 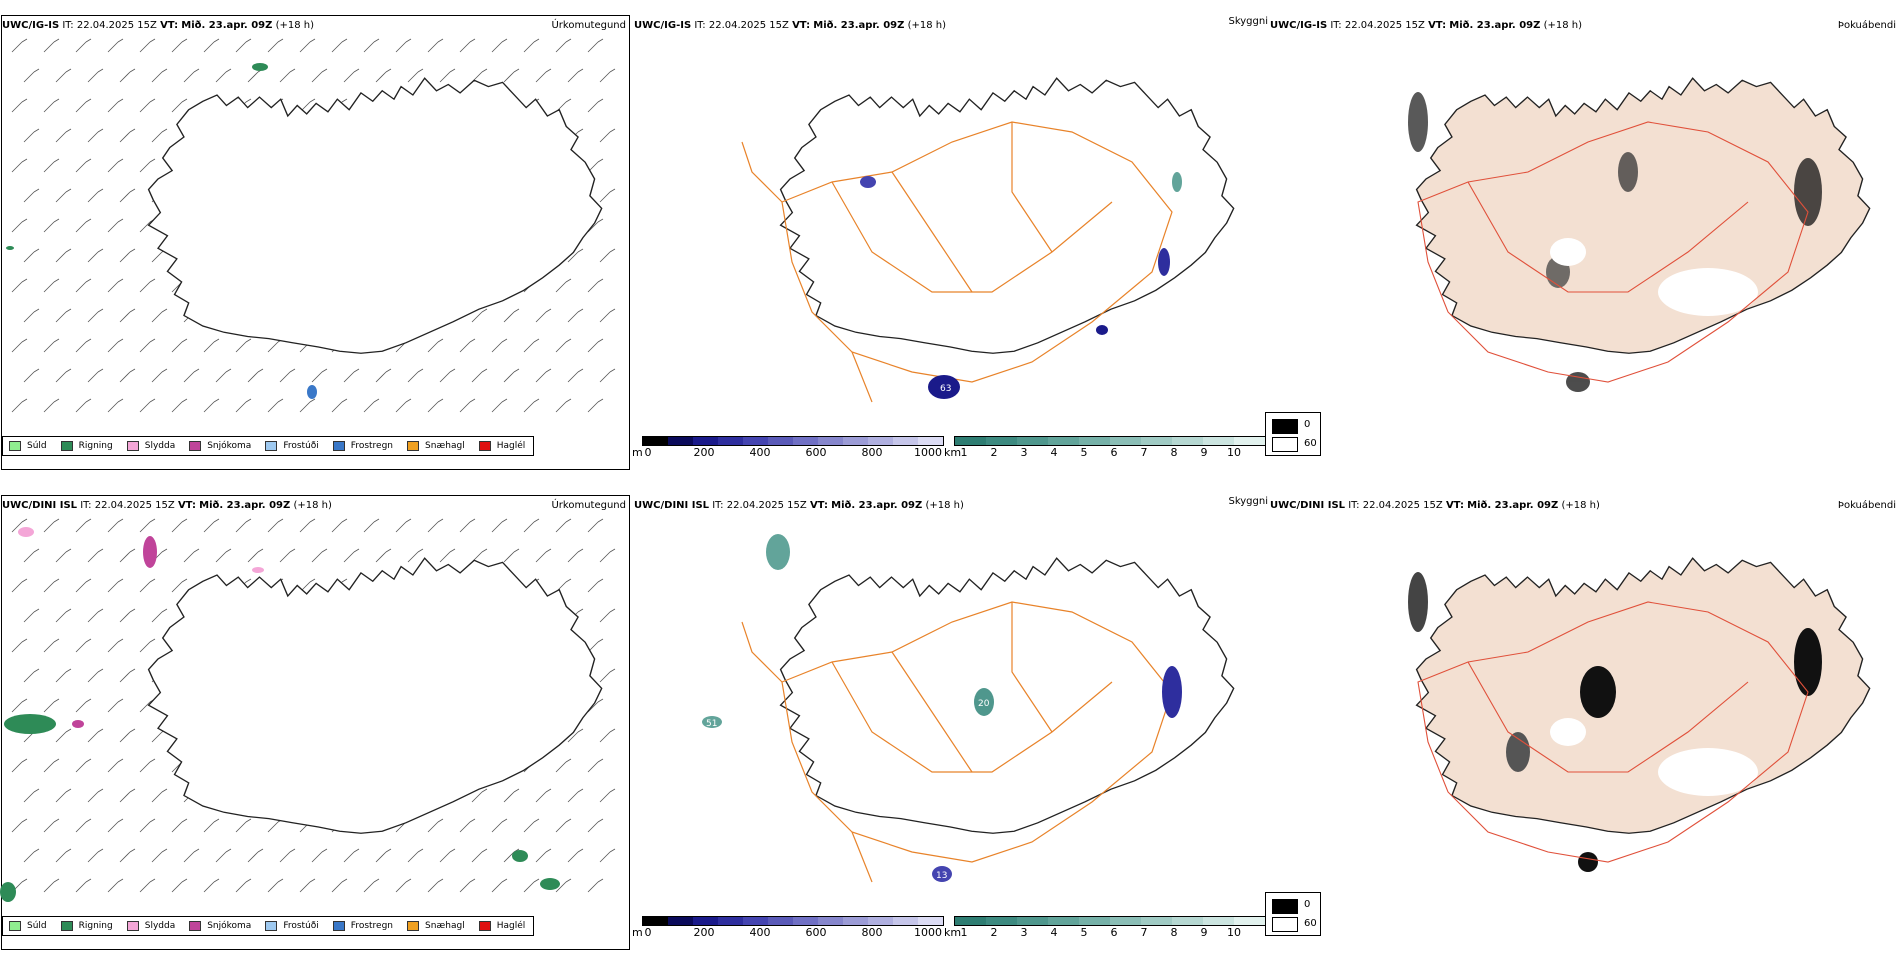 I want to click on colorbar-tick: 2, so click(x=994, y=932).